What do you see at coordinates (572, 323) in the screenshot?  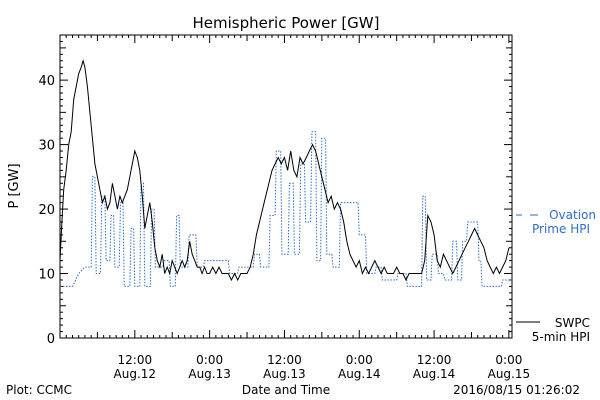 I see `legend-swpc-label: SWPC` at bounding box center [572, 323].